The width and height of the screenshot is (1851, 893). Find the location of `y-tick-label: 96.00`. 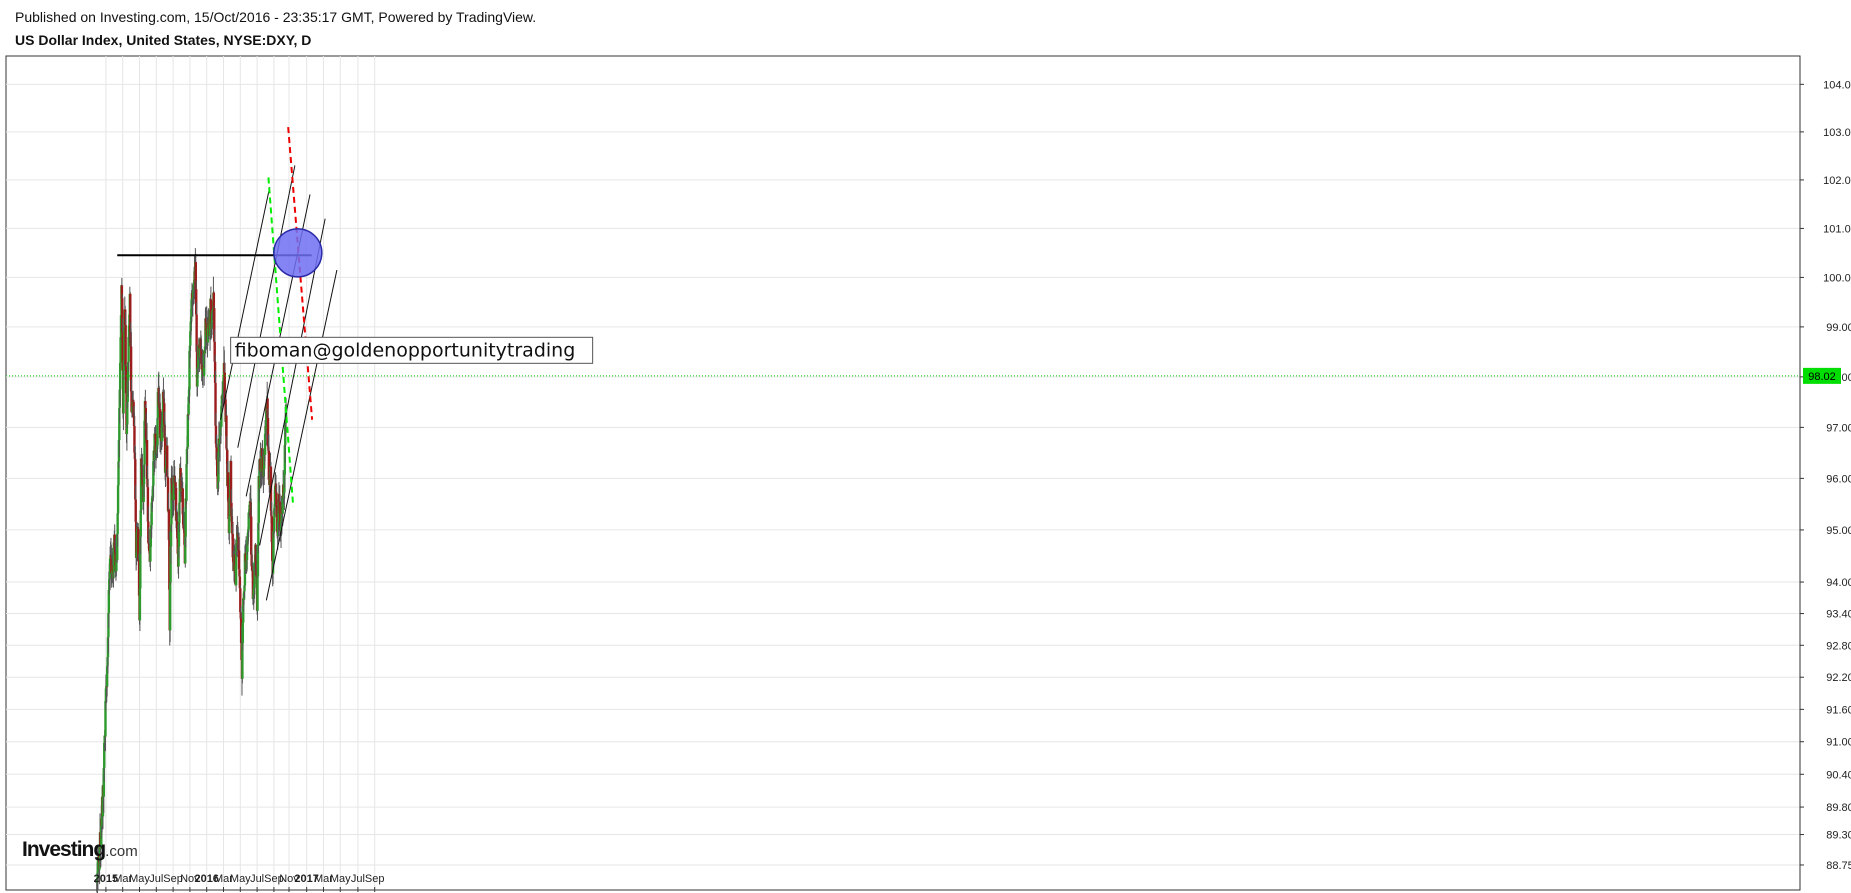

y-tick-label: 96.00 is located at coordinates (1838, 479).